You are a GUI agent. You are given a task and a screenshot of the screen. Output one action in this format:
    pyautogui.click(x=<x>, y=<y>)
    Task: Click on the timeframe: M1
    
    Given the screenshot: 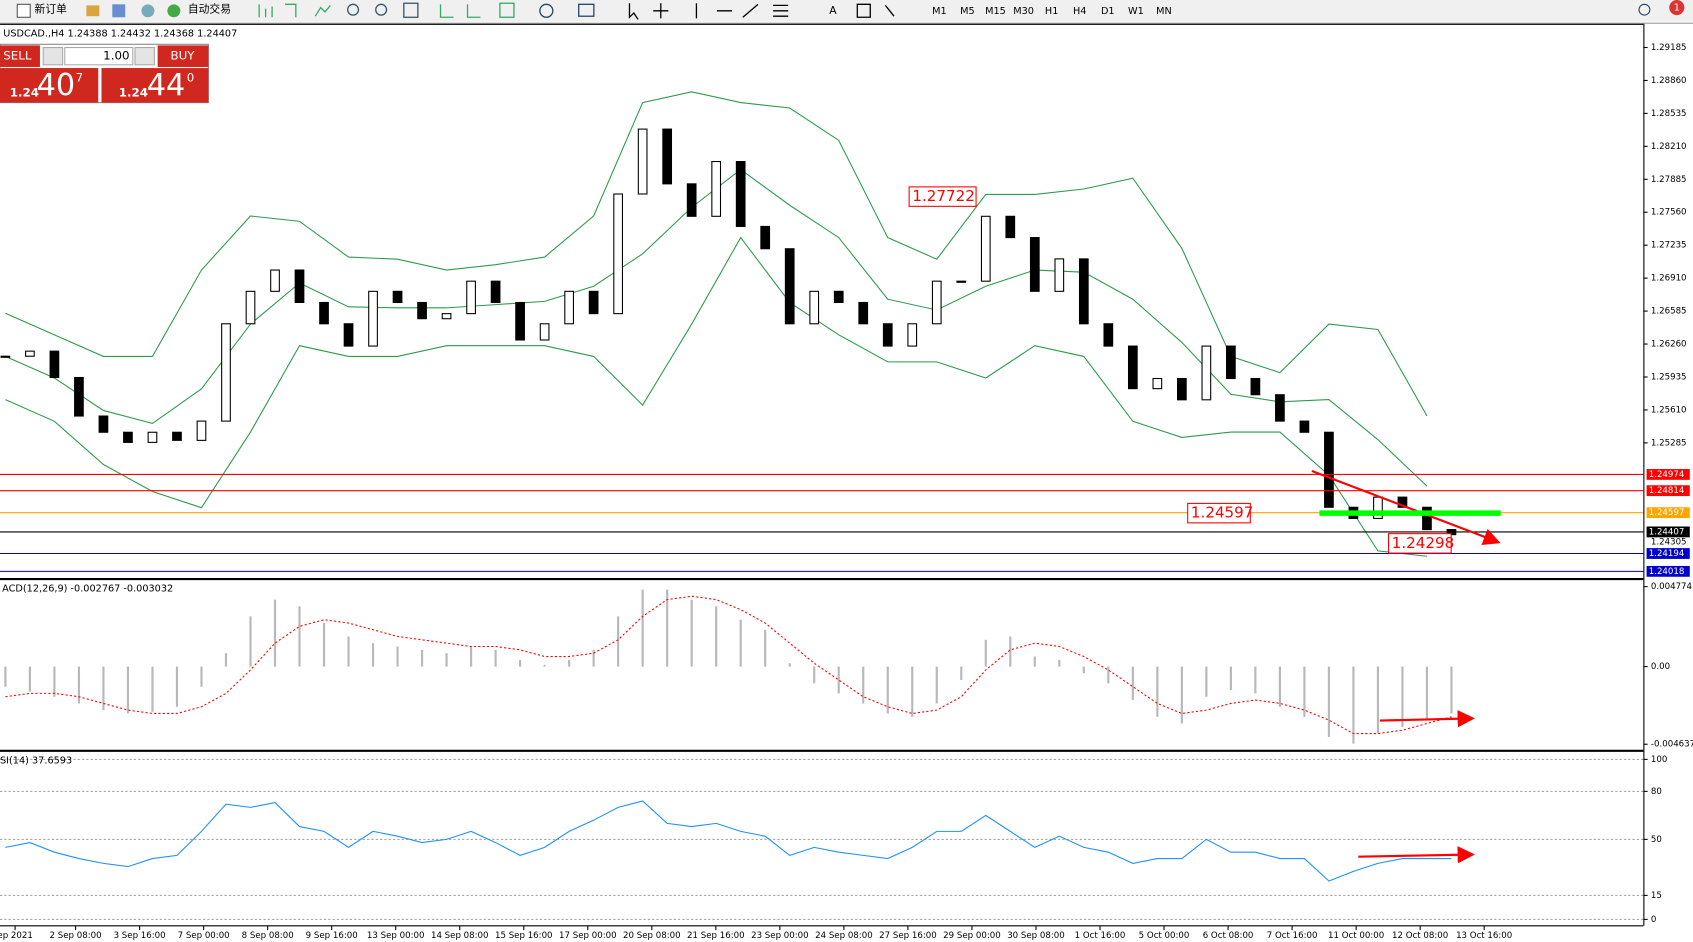 What is the action you would take?
    pyautogui.click(x=939, y=11)
    